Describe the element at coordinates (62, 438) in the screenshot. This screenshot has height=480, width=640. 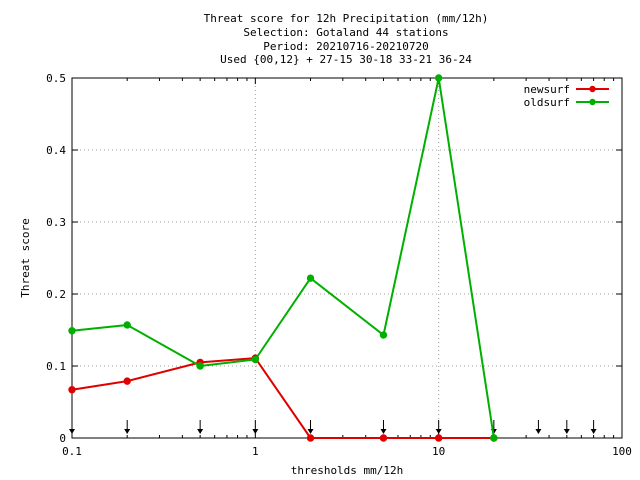
I see `y-tick-label: 0` at that location.